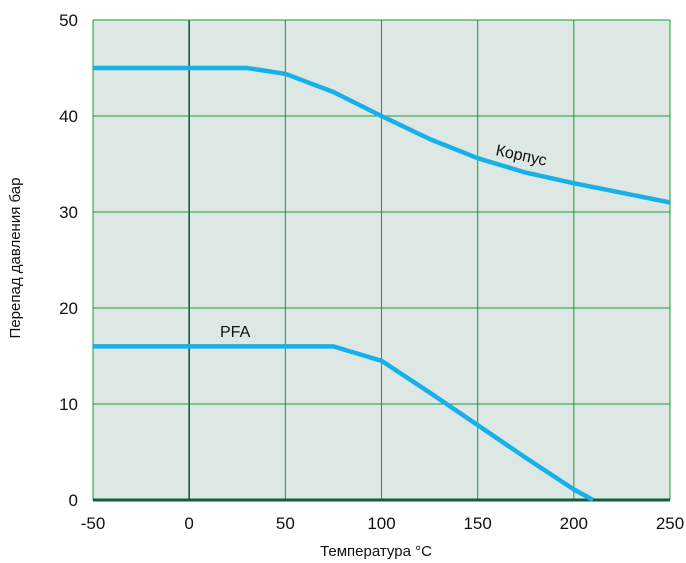  Describe the element at coordinates (68, 212) in the screenshot. I see `y-tick-label: 30` at that location.